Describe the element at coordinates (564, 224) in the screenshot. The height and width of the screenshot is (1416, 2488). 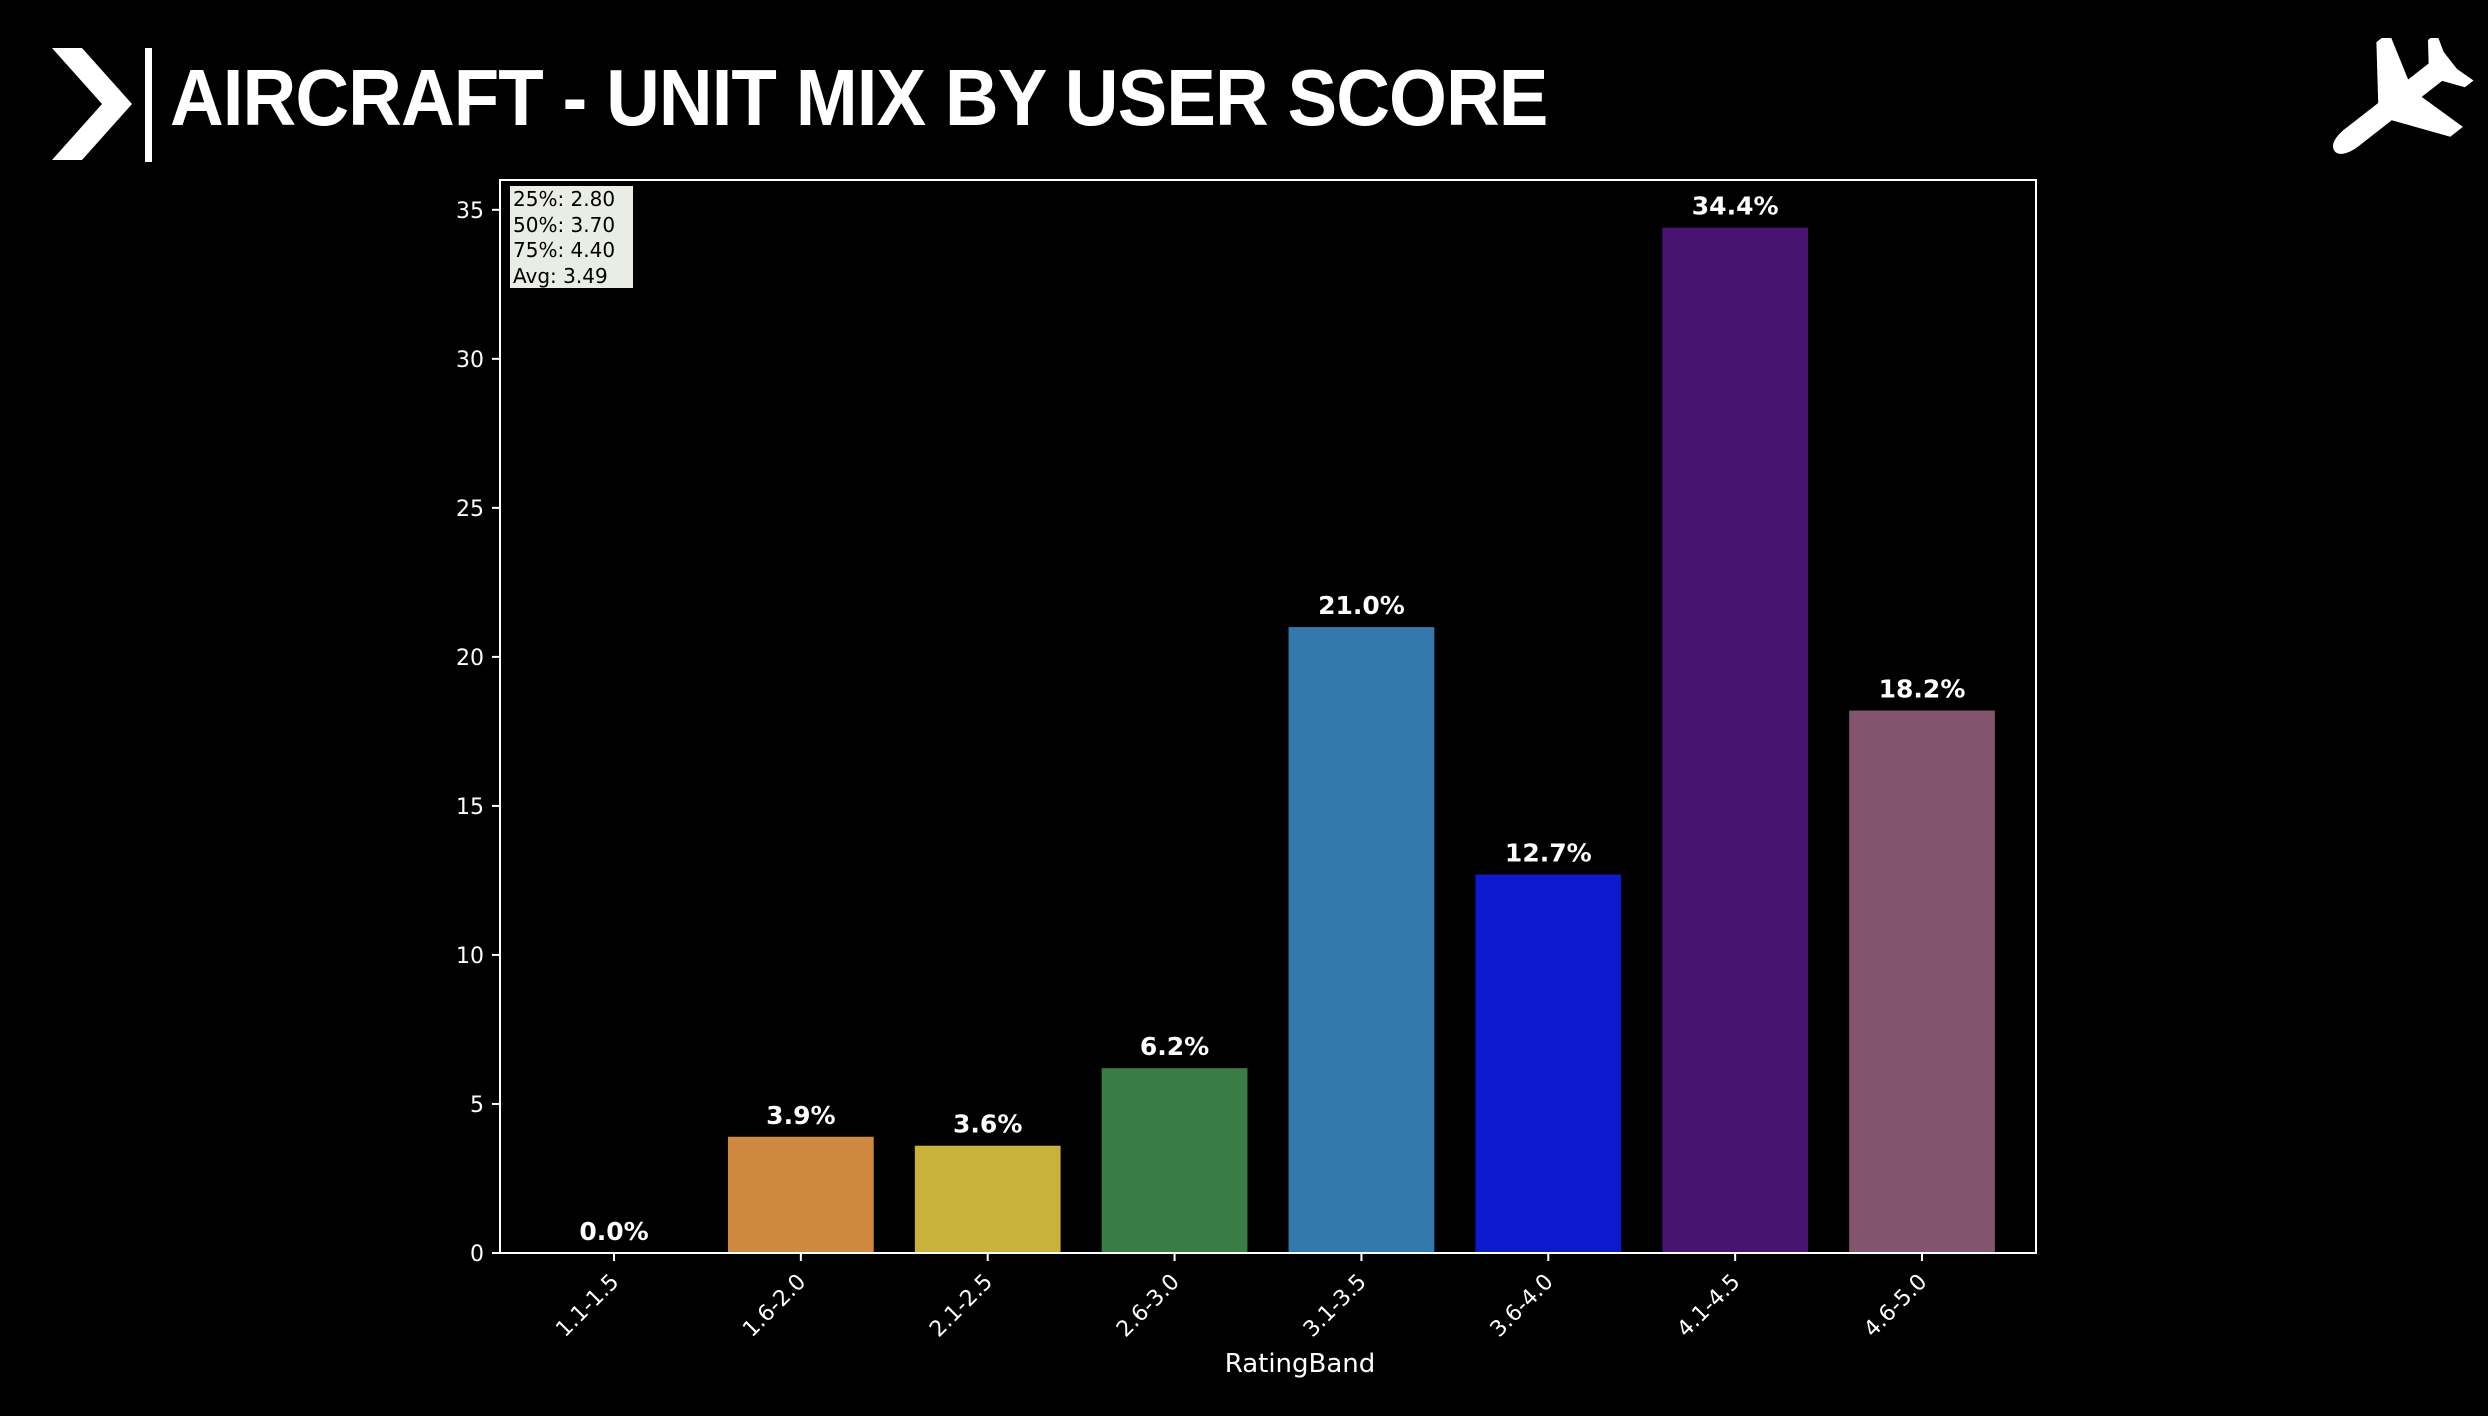
I see `stats-median: 50%: 3.70` at that location.